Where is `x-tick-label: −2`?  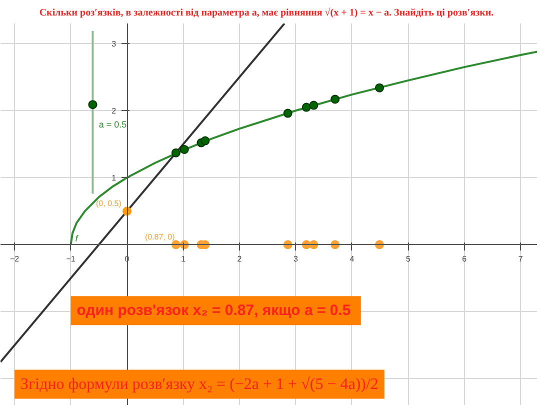 x-tick-label: −2 is located at coordinates (15, 259).